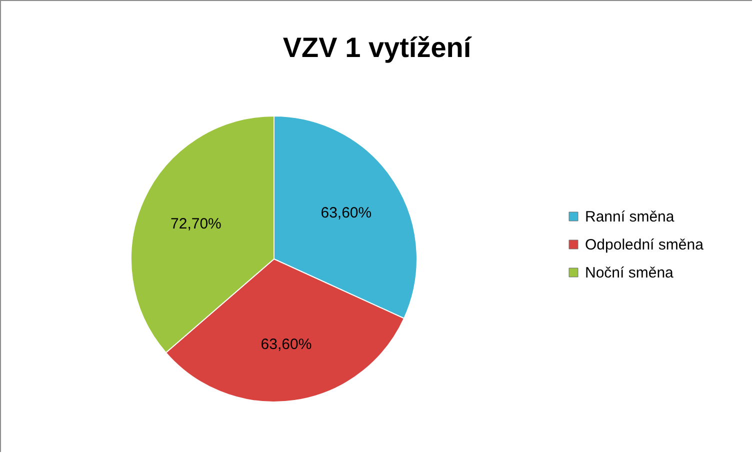 The image size is (754, 454). Describe the element at coordinates (377, 47) in the screenshot. I see `chart-title: VZV 1 vytížení` at that location.